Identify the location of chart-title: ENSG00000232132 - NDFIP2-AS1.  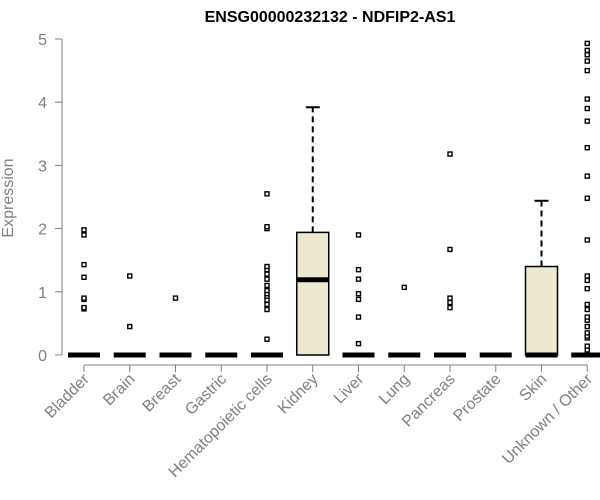
(330, 17).